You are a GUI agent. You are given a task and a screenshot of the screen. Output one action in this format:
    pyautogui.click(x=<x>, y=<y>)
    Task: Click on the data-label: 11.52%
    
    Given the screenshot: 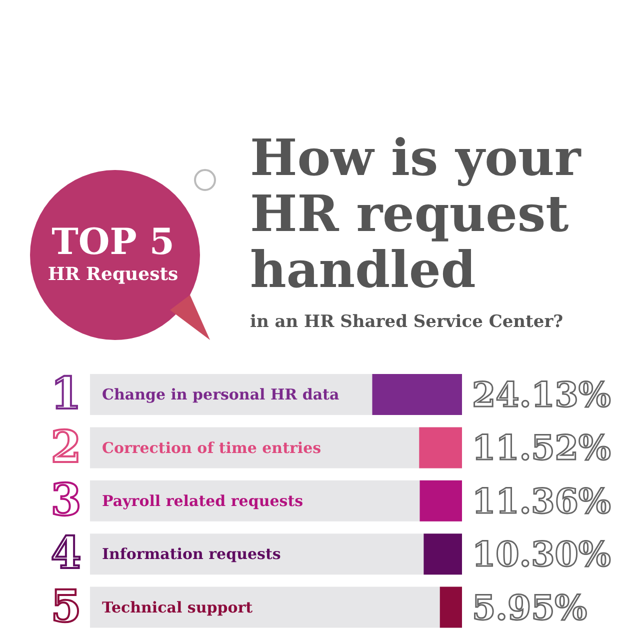 What is the action you would take?
    pyautogui.click(x=541, y=448)
    